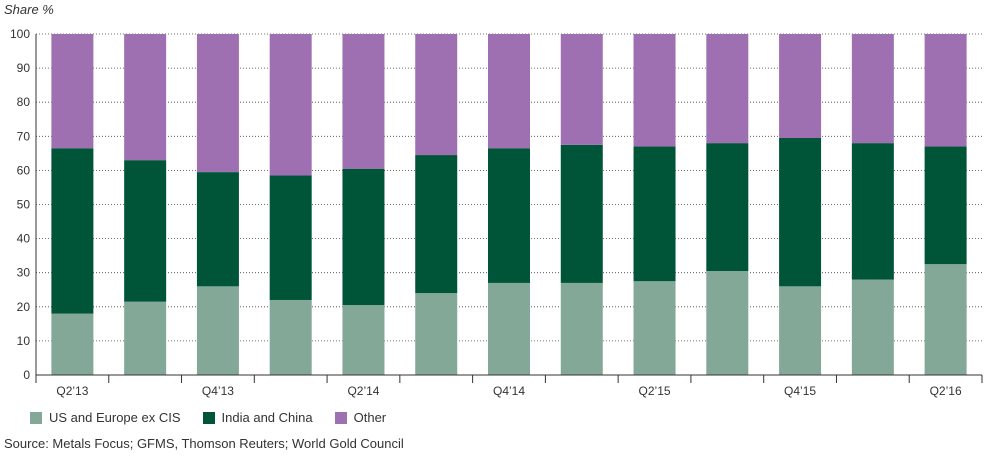 The height and width of the screenshot is (456, 989). Describe the element at coordinates (24, 136) in the screenshot. I see `y-tick-label: 70` at that location.